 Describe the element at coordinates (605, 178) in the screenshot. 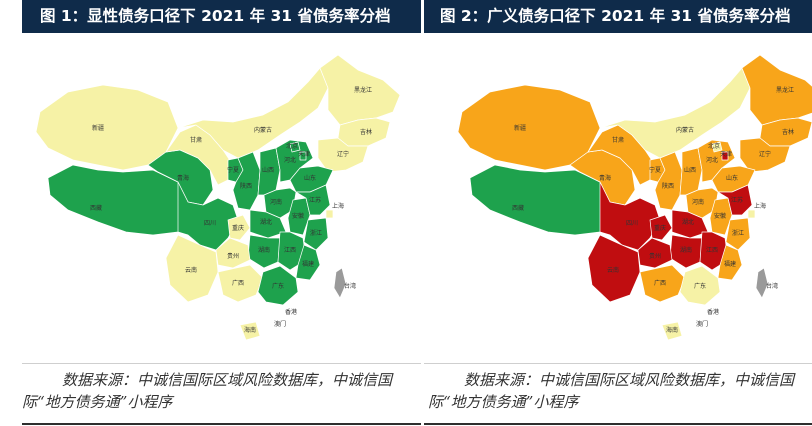

I see `label-qinghai: 青海` at that location.